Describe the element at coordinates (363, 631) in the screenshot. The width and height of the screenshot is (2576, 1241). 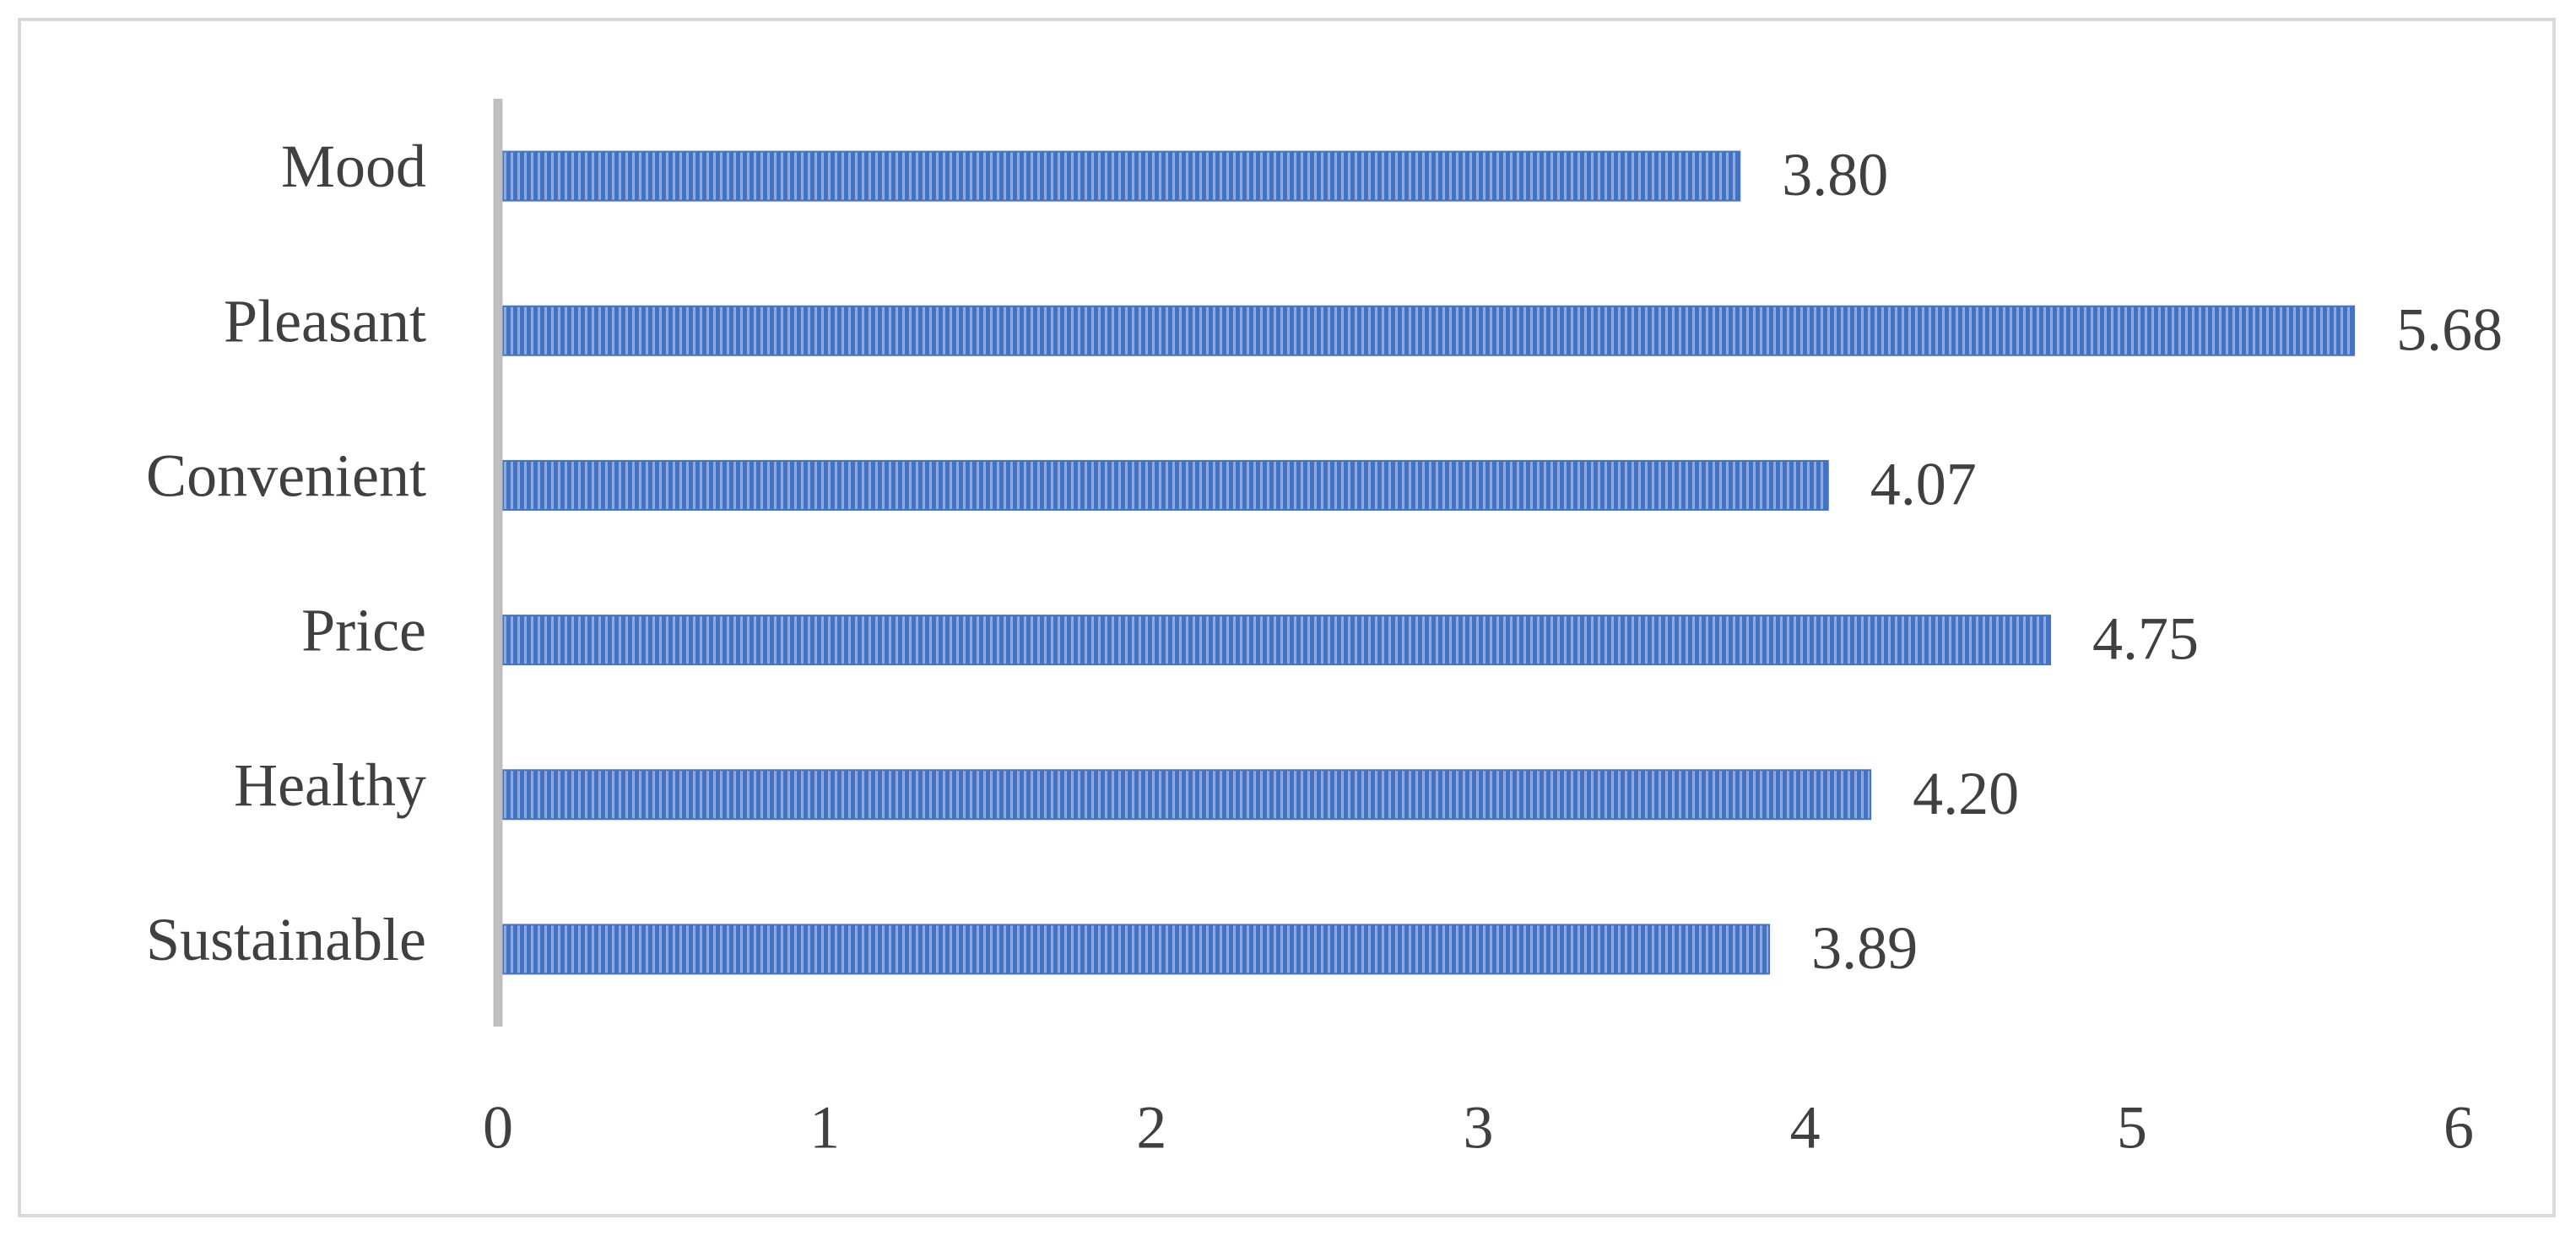
I see `y-tick-label: Price` at that location.